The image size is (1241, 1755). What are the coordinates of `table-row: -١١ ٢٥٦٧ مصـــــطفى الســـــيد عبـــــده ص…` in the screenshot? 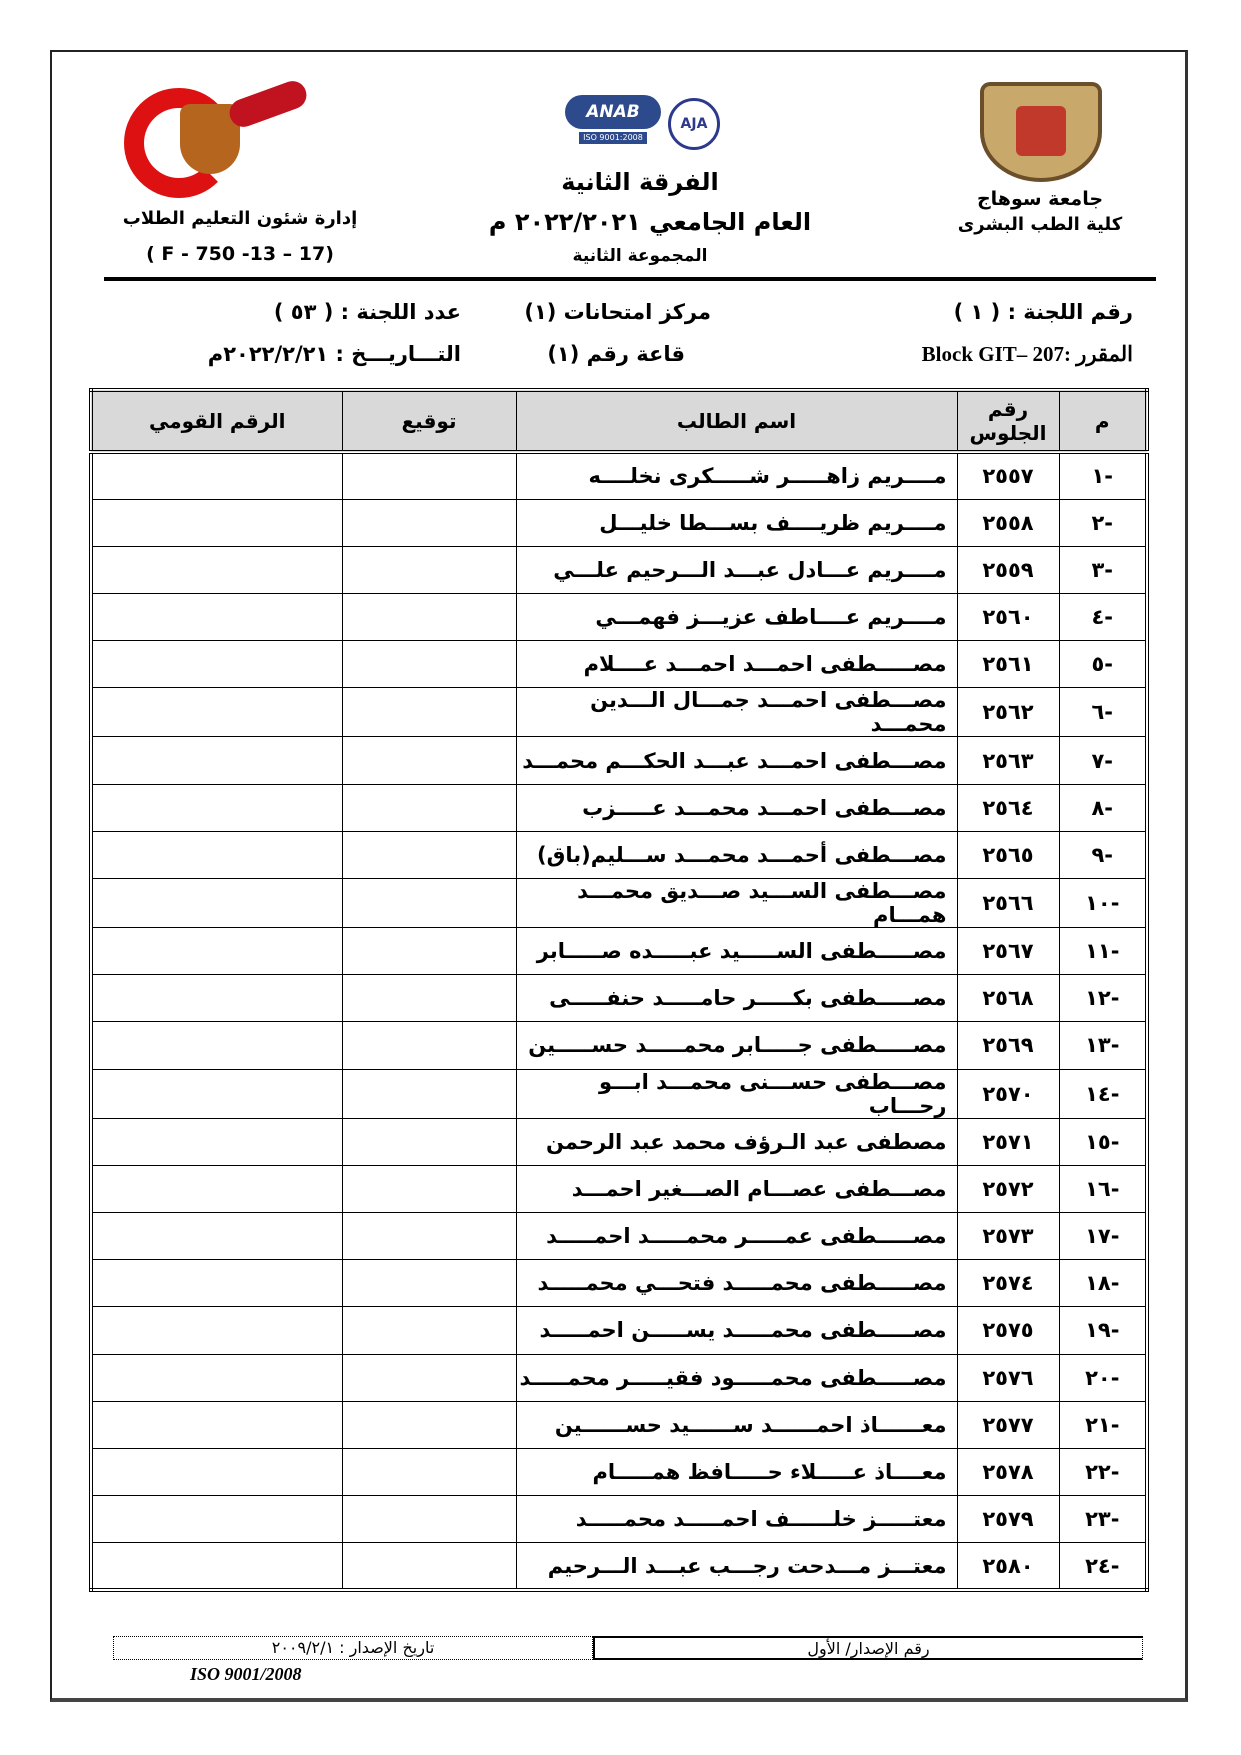 It's located at (619, 951).